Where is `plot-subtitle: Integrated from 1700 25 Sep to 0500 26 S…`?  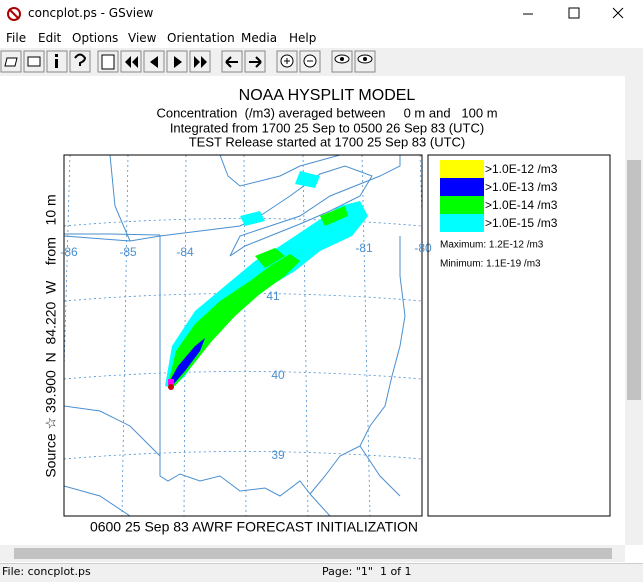
plot-subtitle: Integrated from 1700 25 Sep to 0500 26 S… is located at coordinates (327, 127).